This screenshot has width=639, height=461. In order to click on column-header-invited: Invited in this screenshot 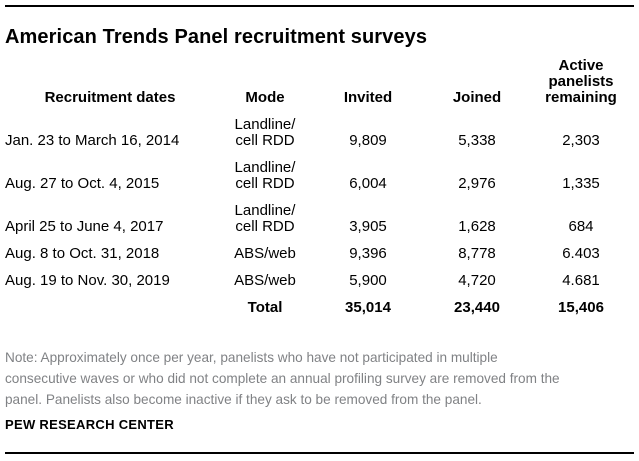, I will do `click(368, 97)`.